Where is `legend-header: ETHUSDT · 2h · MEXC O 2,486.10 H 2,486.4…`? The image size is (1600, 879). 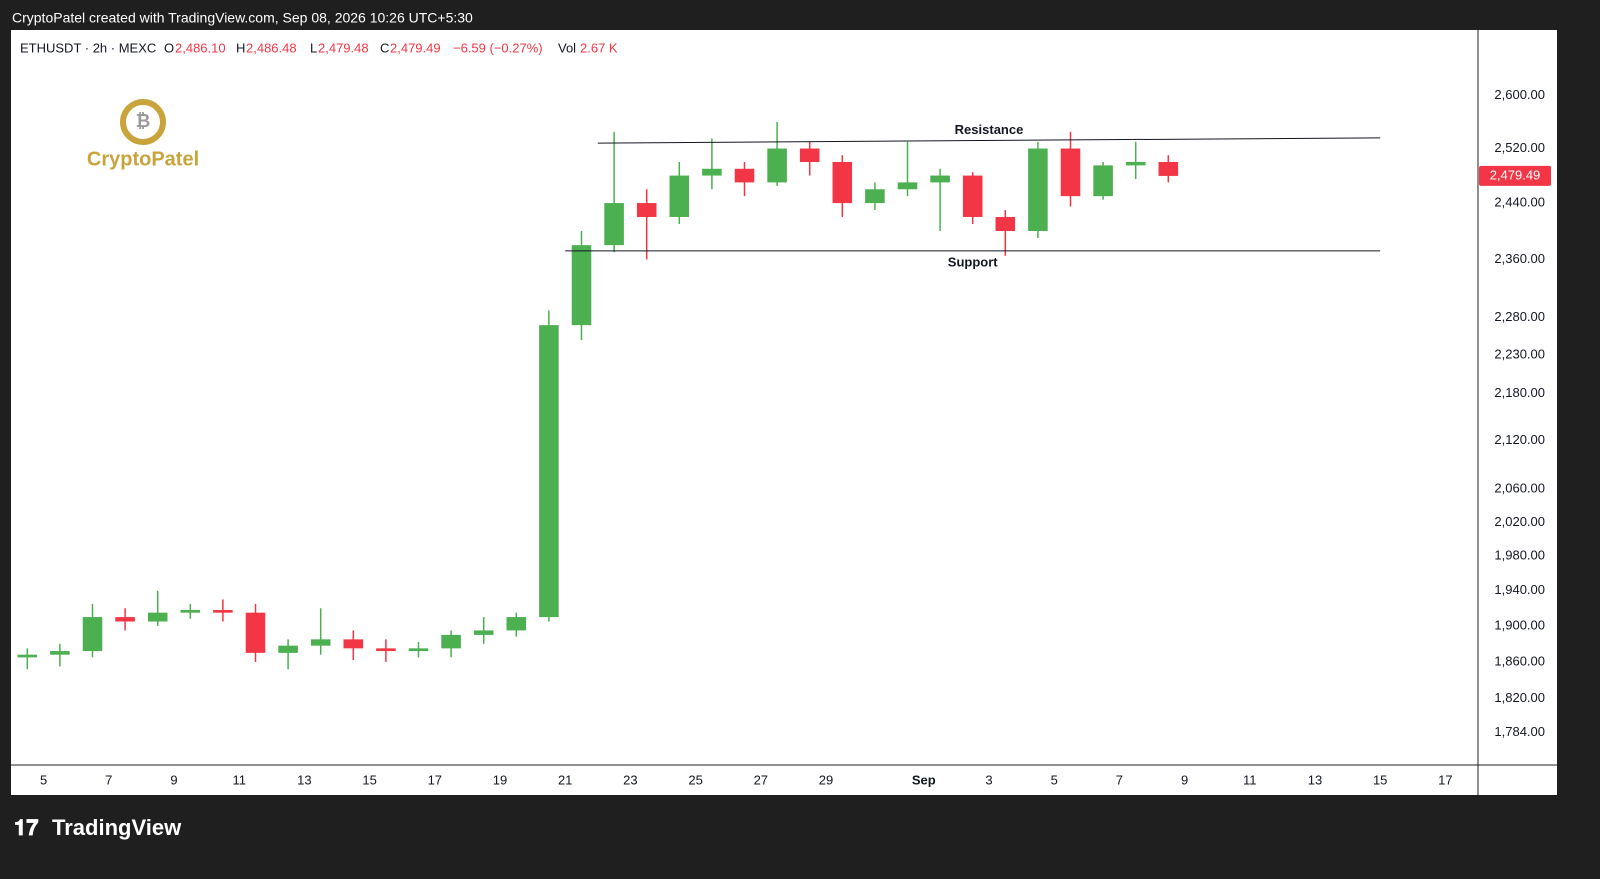
legend-header: ETHUSDT · 2h · MEXC O 2,486.10 H 2,486.4… is located at coordinates (319, 47).